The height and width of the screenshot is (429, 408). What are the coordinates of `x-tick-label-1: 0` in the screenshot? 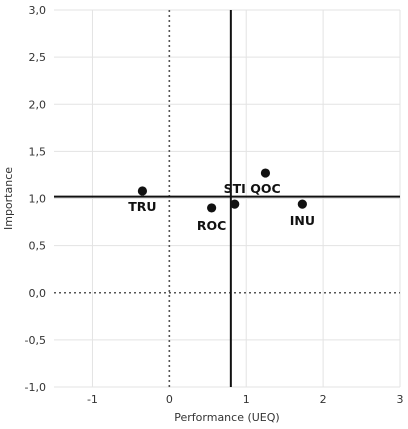 It's located at (169, 399).